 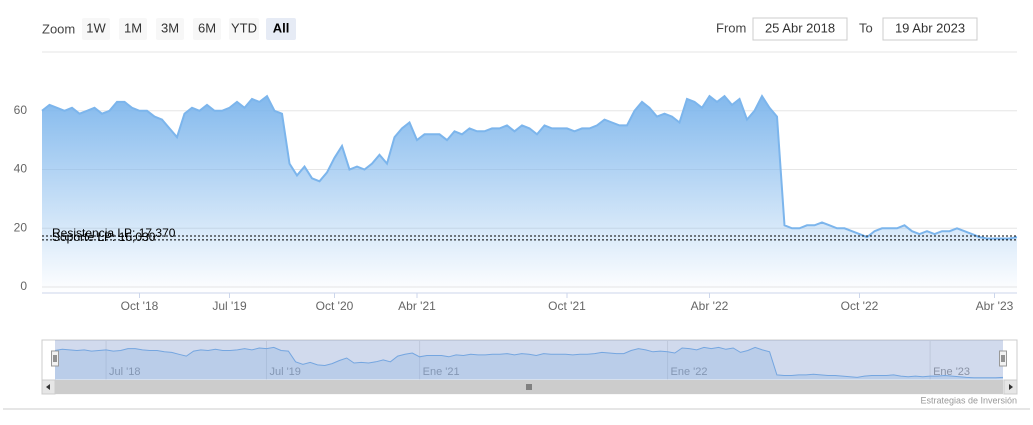 What do you see at coordinates (58, 28) in the screenshot?
I see `zoom-label: Zoom` at bounding box center [58, 28].